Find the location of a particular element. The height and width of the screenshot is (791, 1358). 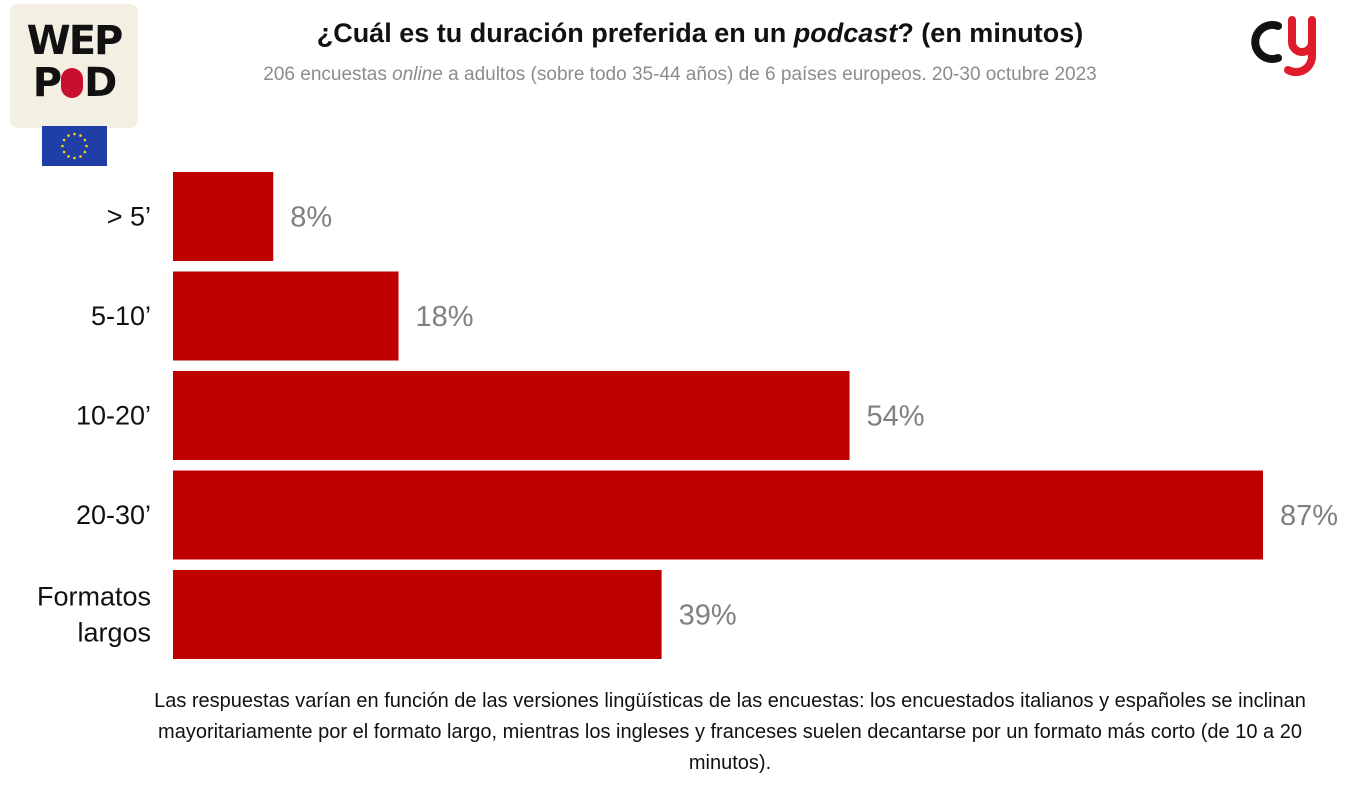

value-label: 39% is located at coordinates (708, 616).